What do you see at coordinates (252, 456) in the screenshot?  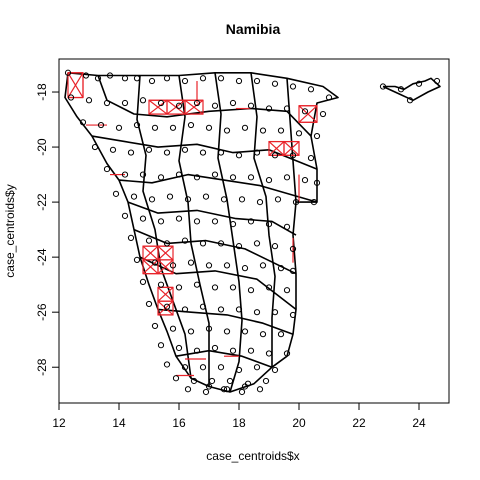 I see `x-axis-label: case_centroids$x` at bounding box center [252, 456].